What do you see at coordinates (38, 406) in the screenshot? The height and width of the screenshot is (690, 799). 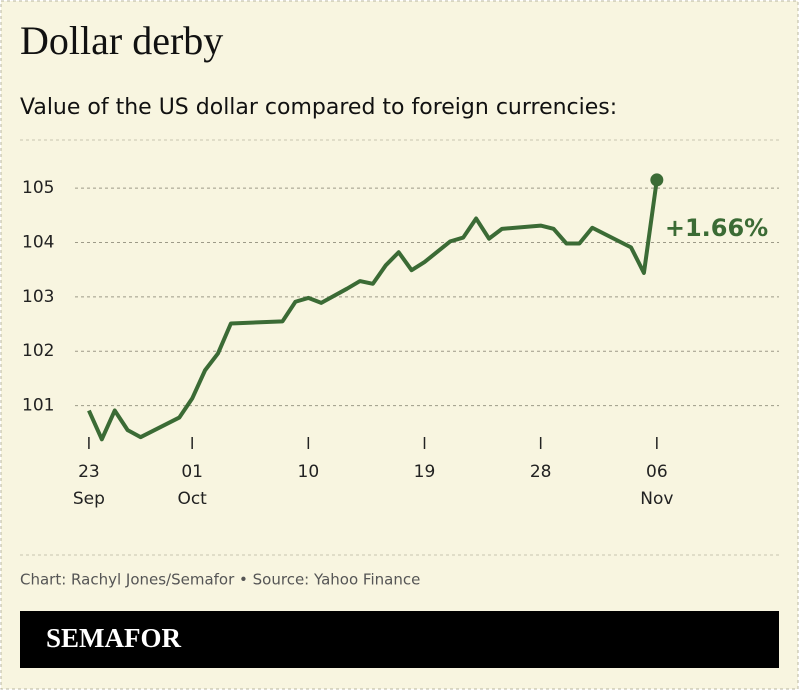 I see `y-tick-label: 101` at bounding box center [38, 406].